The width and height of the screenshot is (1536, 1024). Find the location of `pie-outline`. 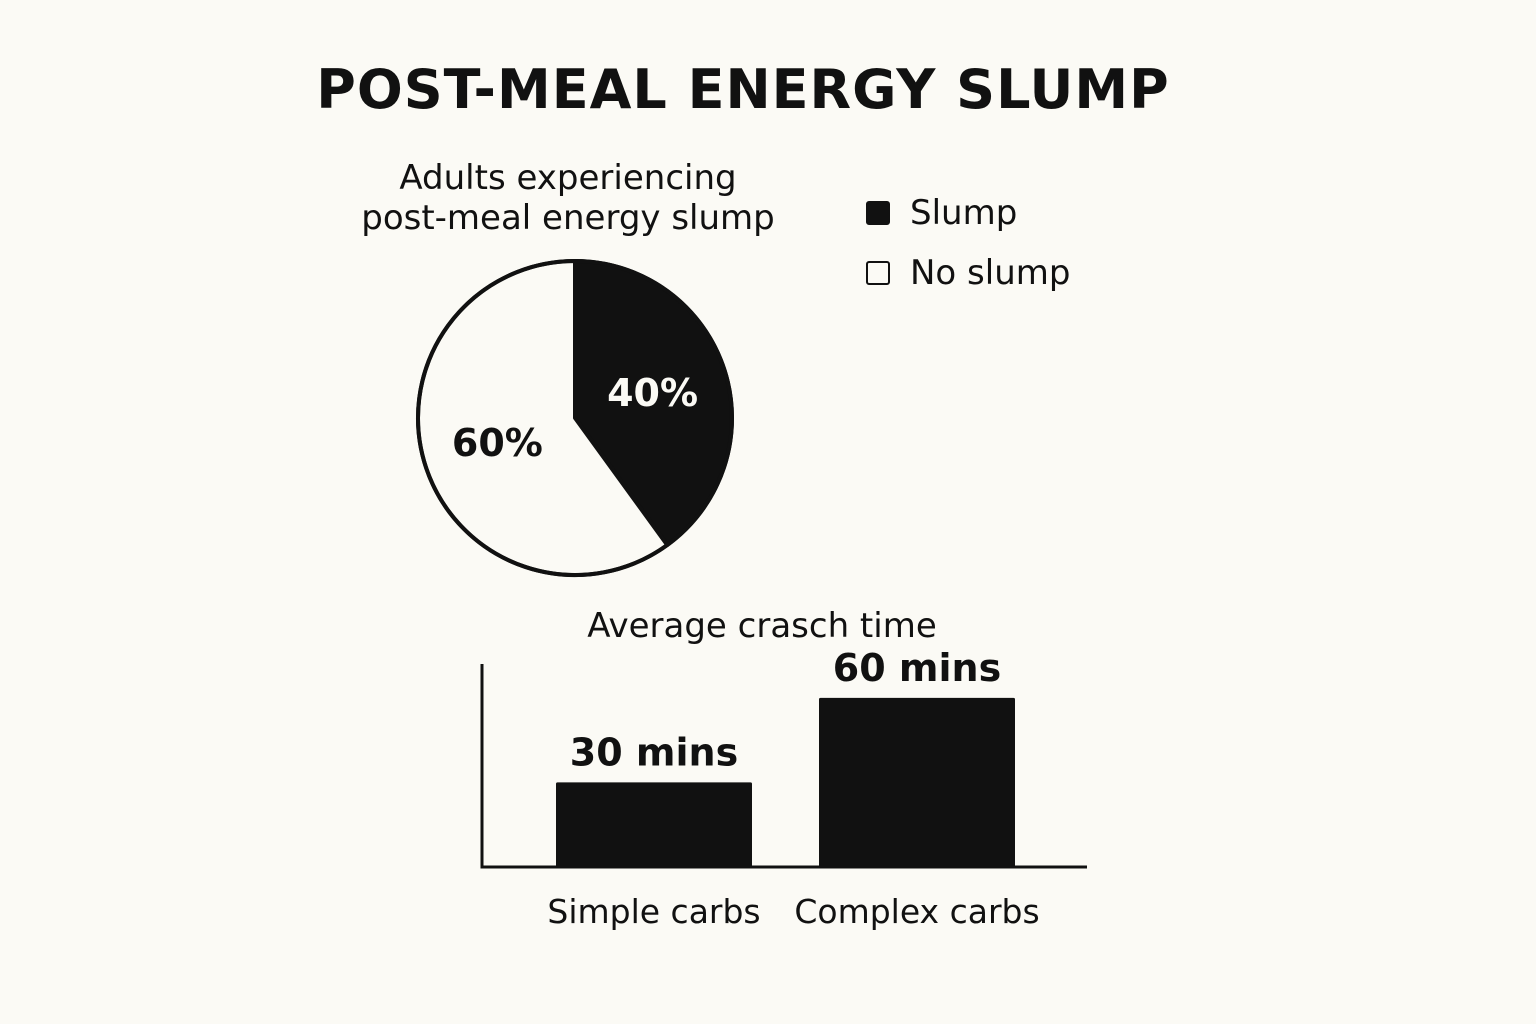

pie-outline is located at coordinates (575, 418).